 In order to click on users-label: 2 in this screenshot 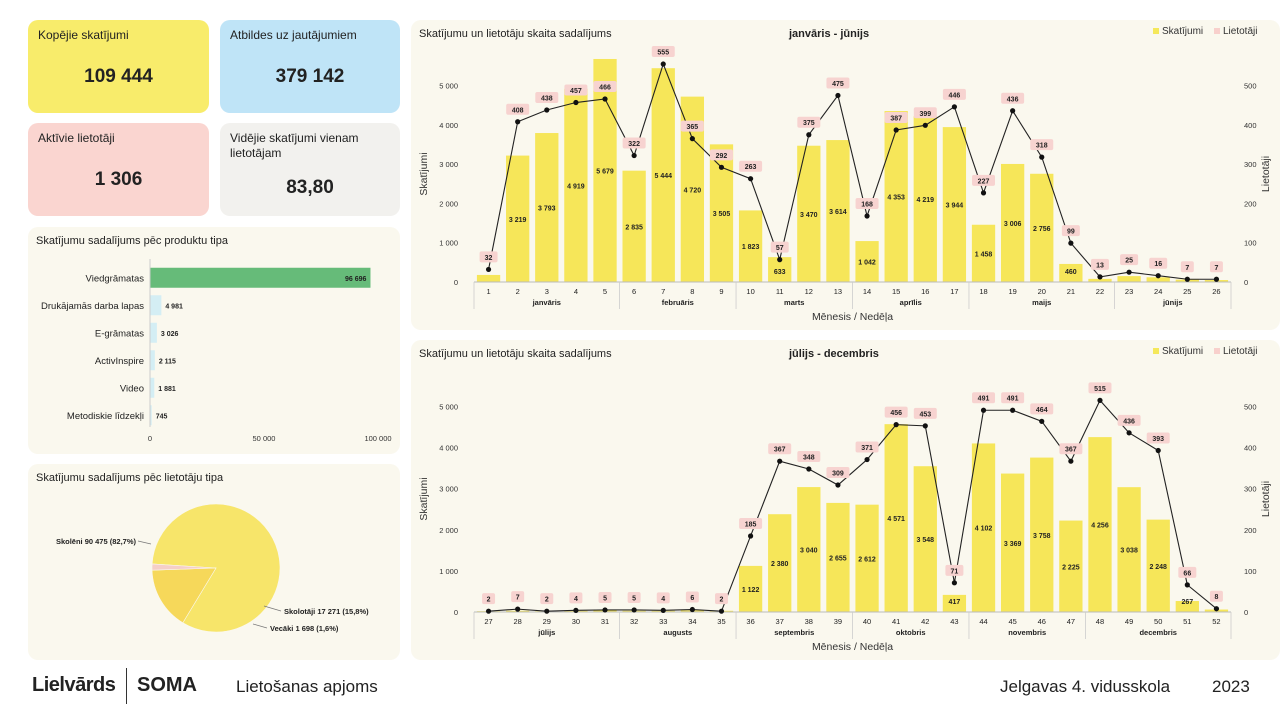, I will do `click(489, 600)`.